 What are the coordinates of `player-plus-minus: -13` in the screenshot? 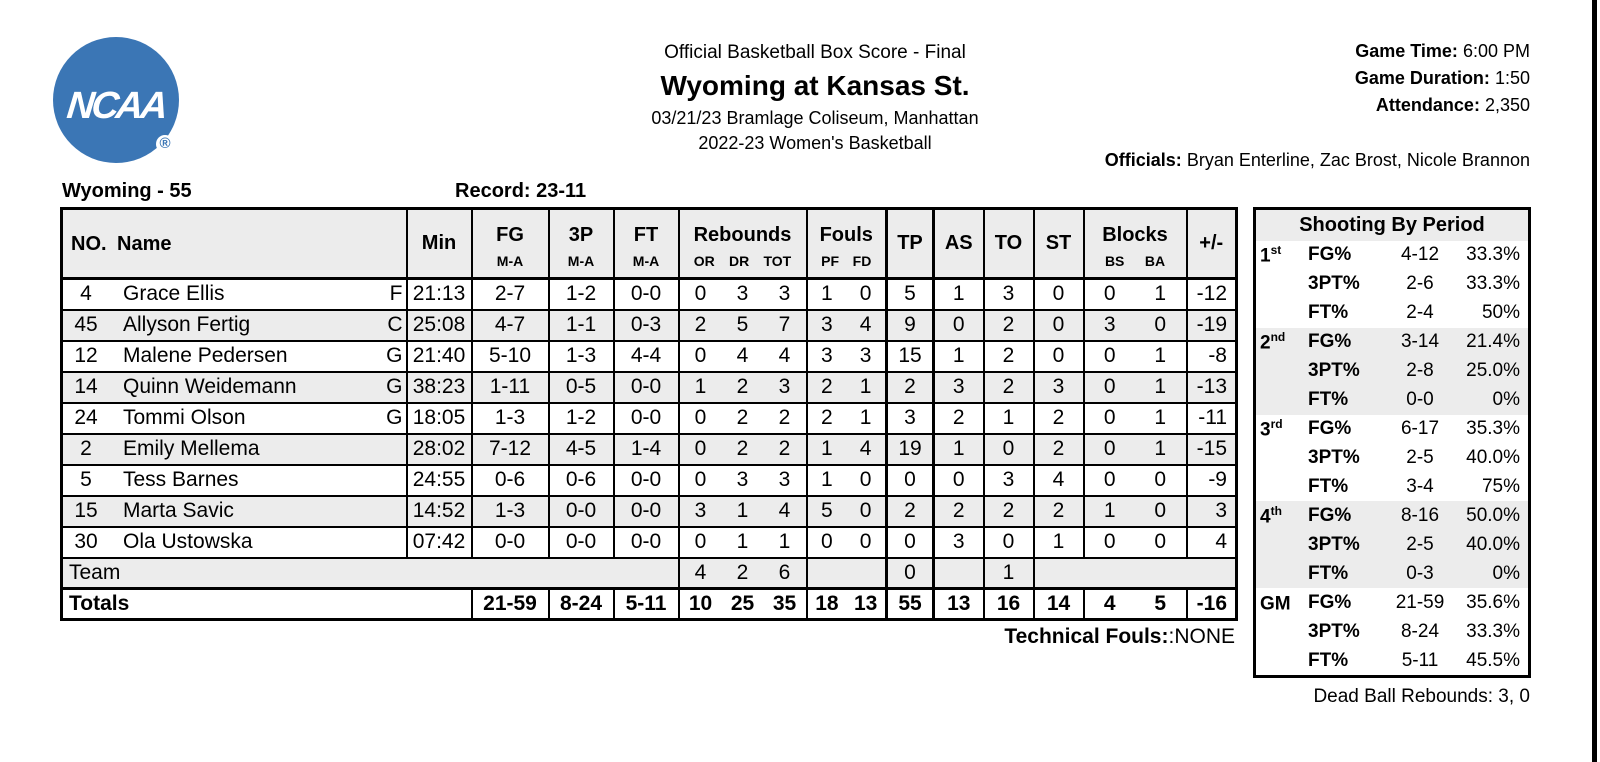 It's located at (1211, 387).